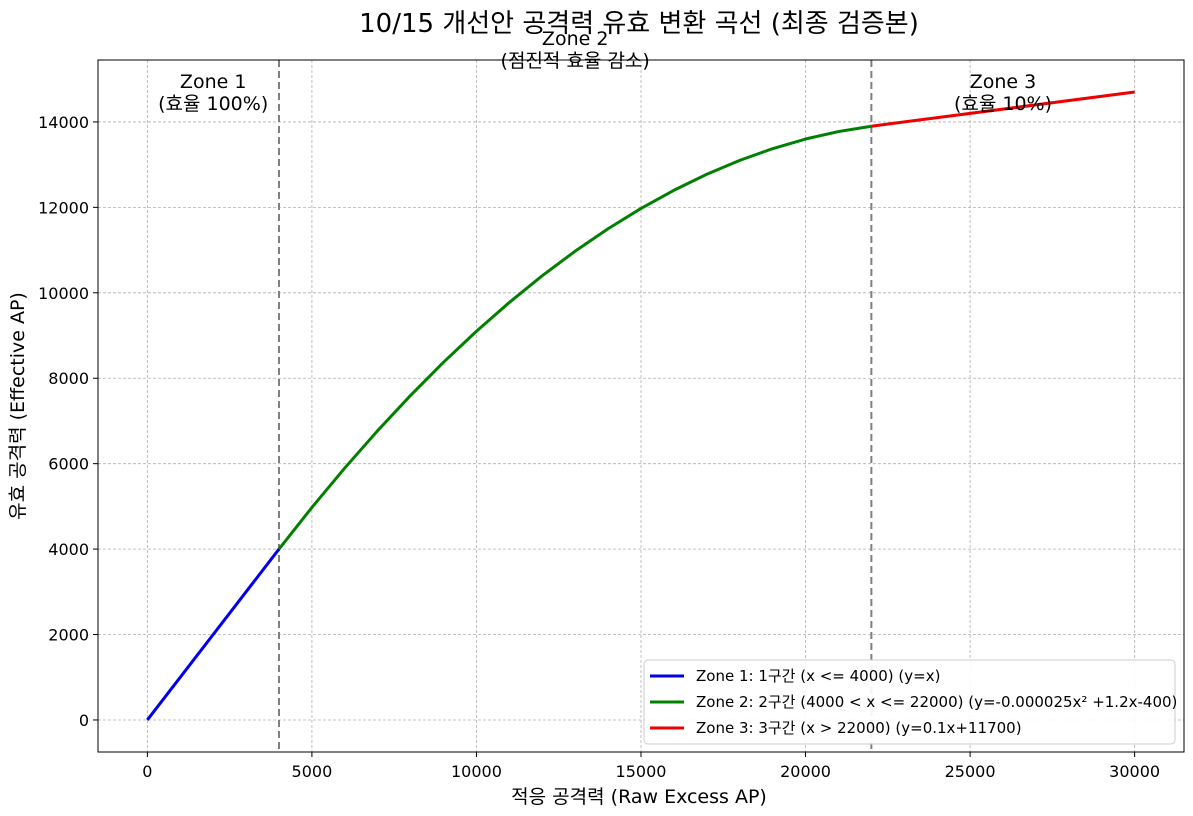  What do you see at coordinates (68, 378) in the screenshot?
I see `y-tick-label: 8000` at bounding box center [68, 378].